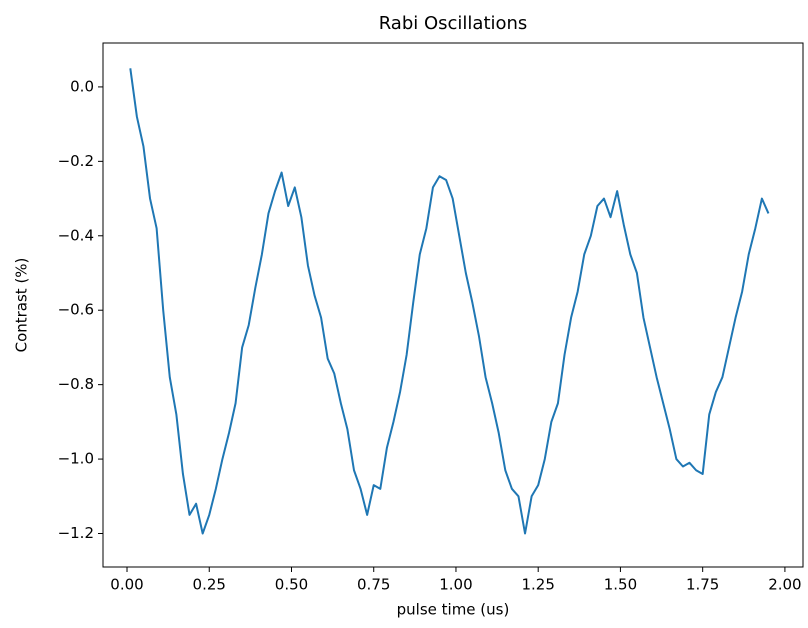  Describe the element at coordinates (76, 533) in the screenshot. I see `y-tick-label: −1.2` at that location.